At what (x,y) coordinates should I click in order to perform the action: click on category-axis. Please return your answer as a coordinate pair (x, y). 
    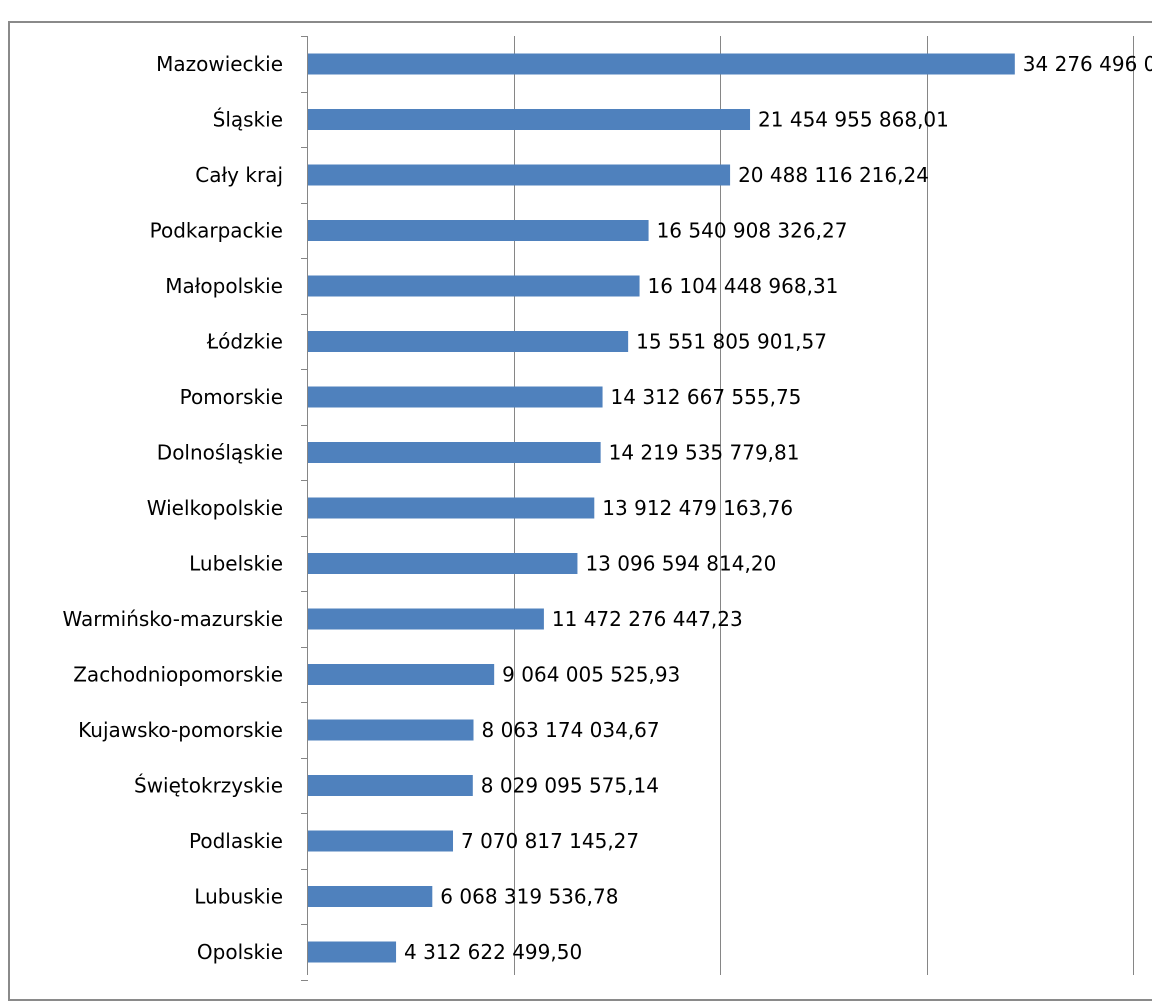
    Looking at the image, I should click on (304, 508).